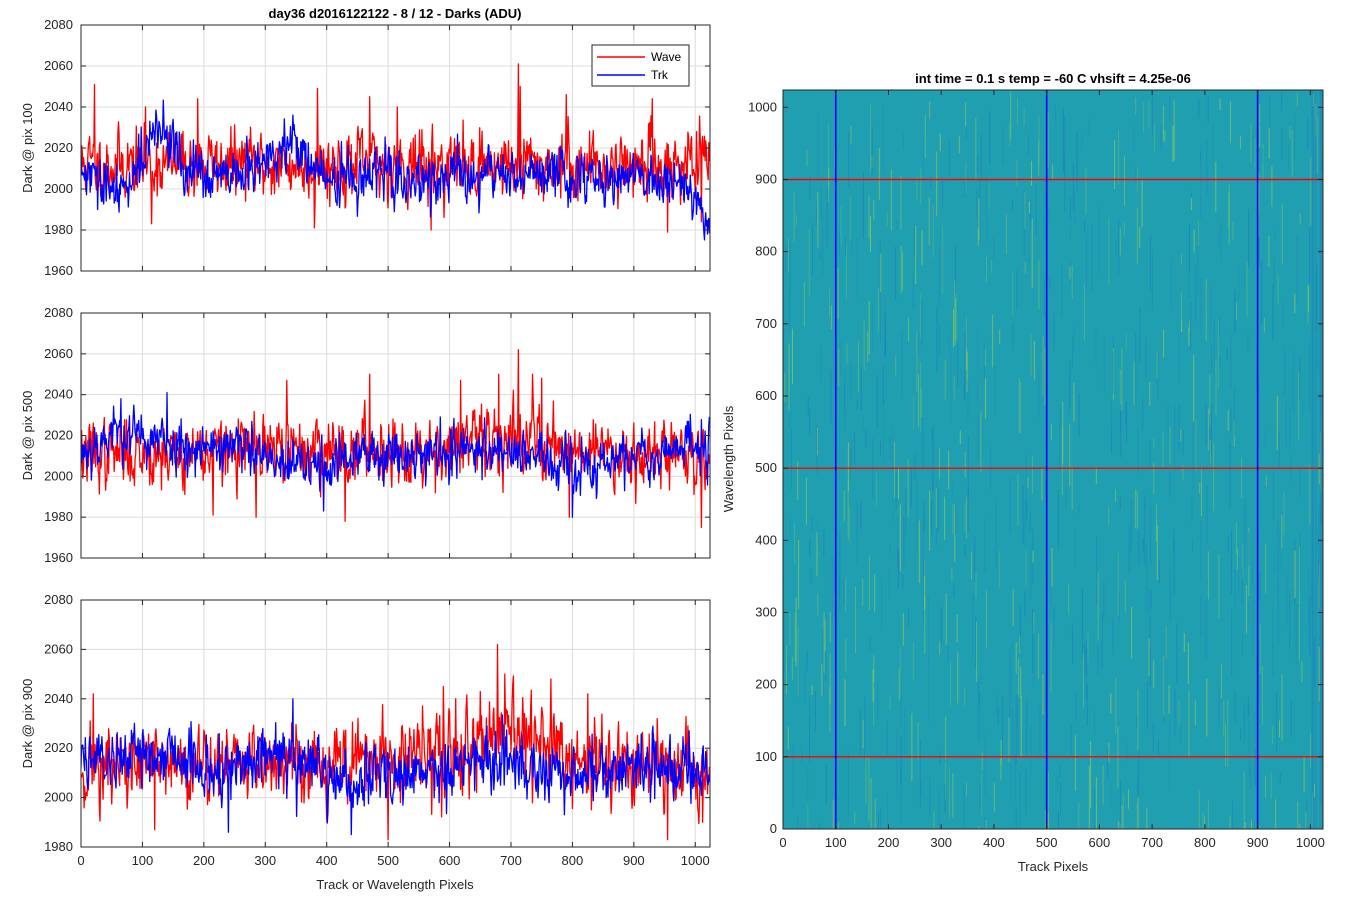 The image size is (1350, 900). I want to click on plot-area, so click(395, 723).